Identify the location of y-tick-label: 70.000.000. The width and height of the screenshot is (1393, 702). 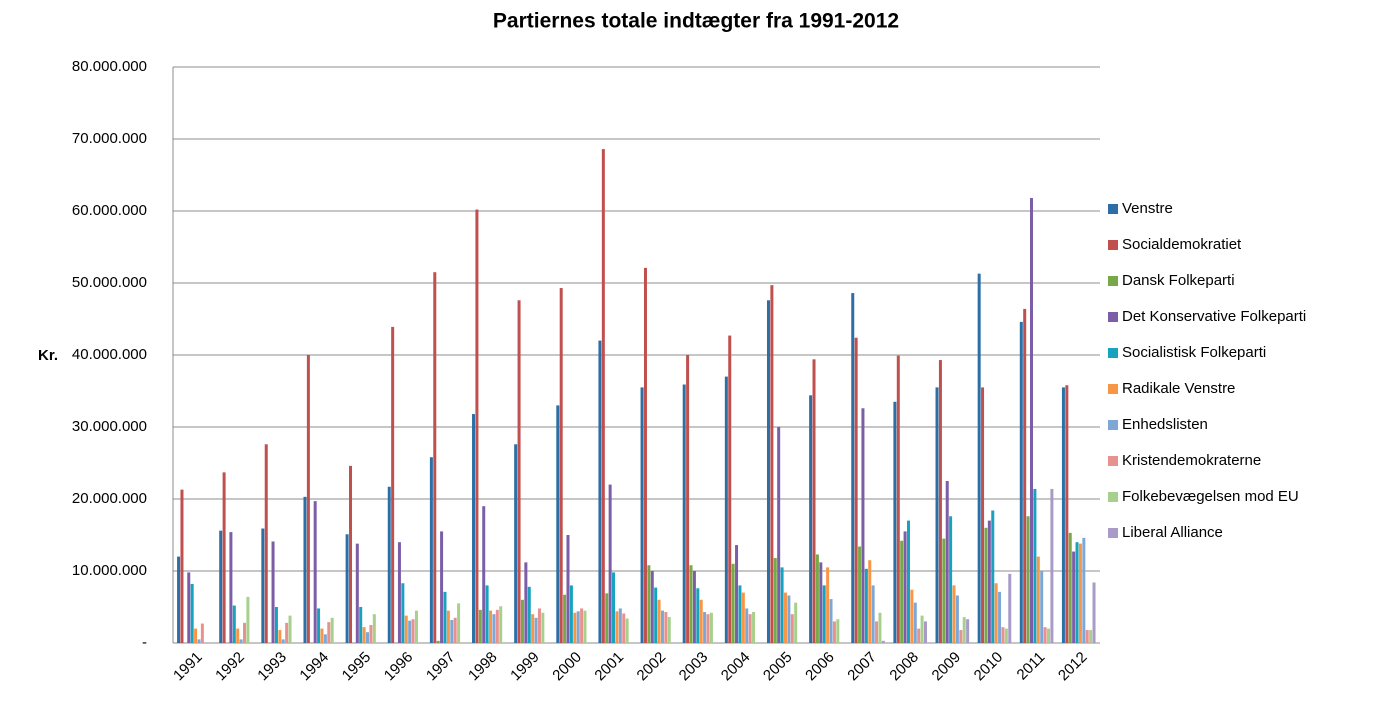
(109, 138).